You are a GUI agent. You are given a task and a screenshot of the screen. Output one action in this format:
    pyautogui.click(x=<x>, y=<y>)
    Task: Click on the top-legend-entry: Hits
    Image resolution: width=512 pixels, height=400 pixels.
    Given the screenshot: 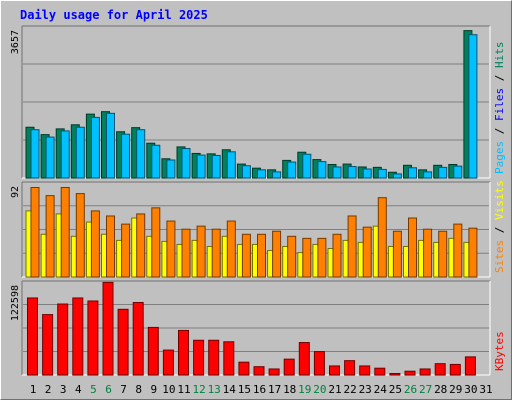 What is the action you would take?
    pyautogui.click(x=499, y=55)
    